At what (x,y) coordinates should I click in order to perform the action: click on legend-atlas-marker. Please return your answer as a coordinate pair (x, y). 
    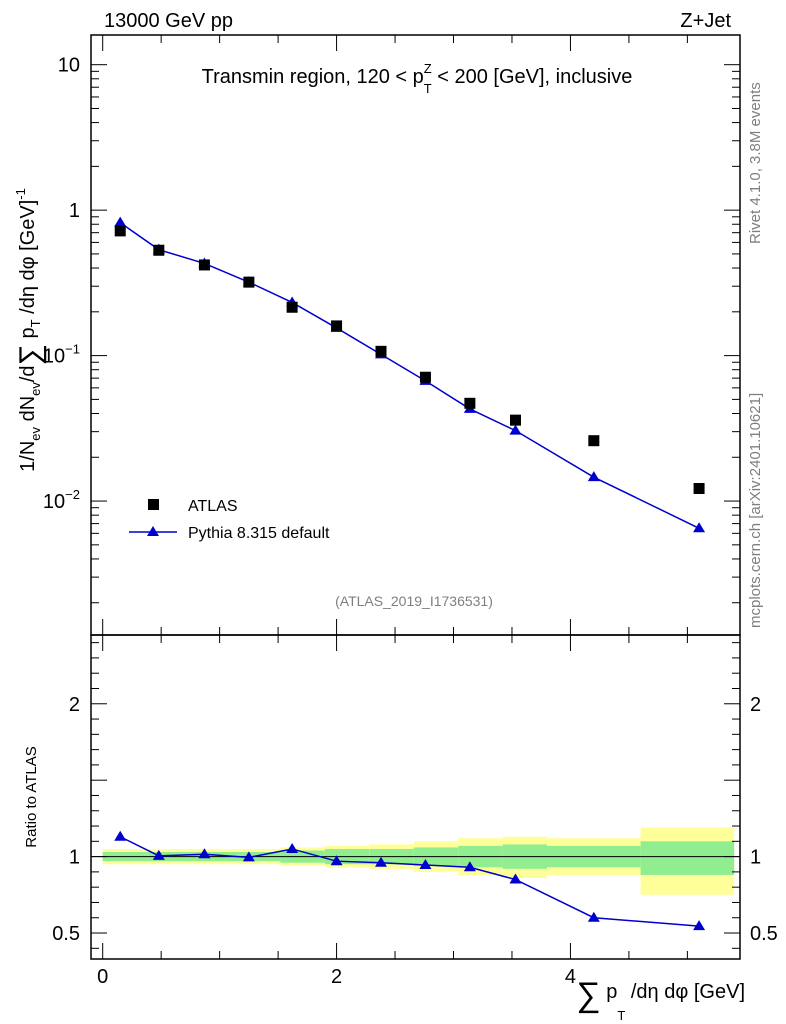
    Looking at the image, I should click on (153, 504).